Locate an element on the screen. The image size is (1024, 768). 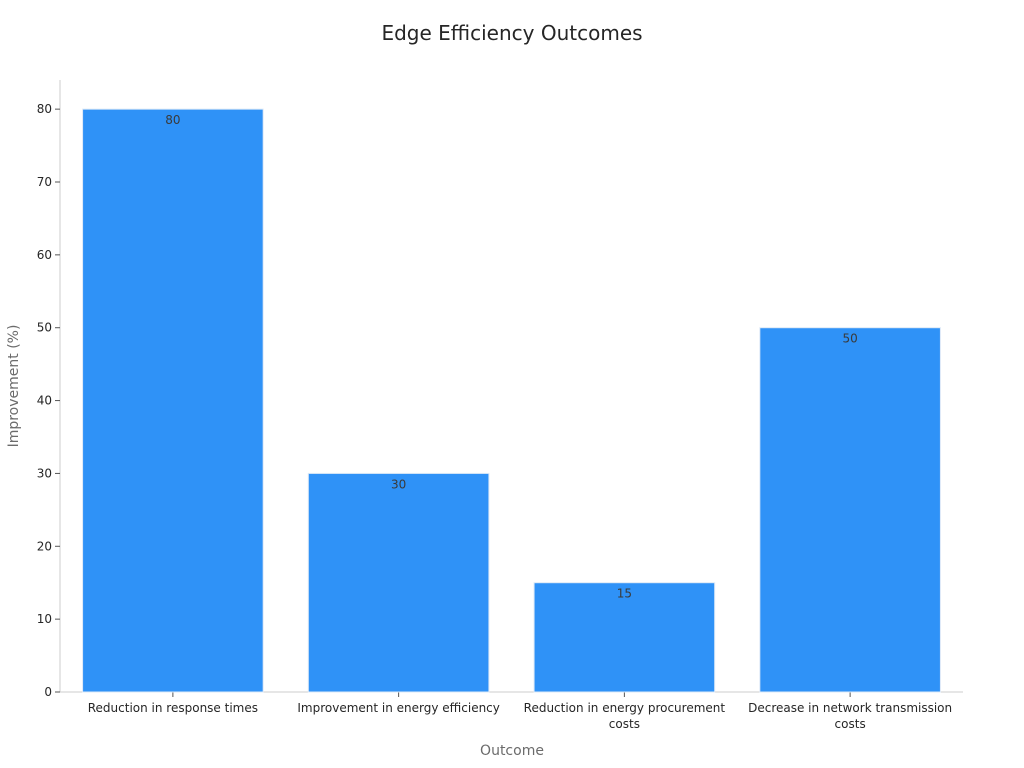
x-tick-label: Reduction in response times is located at coordinates (173, 708).